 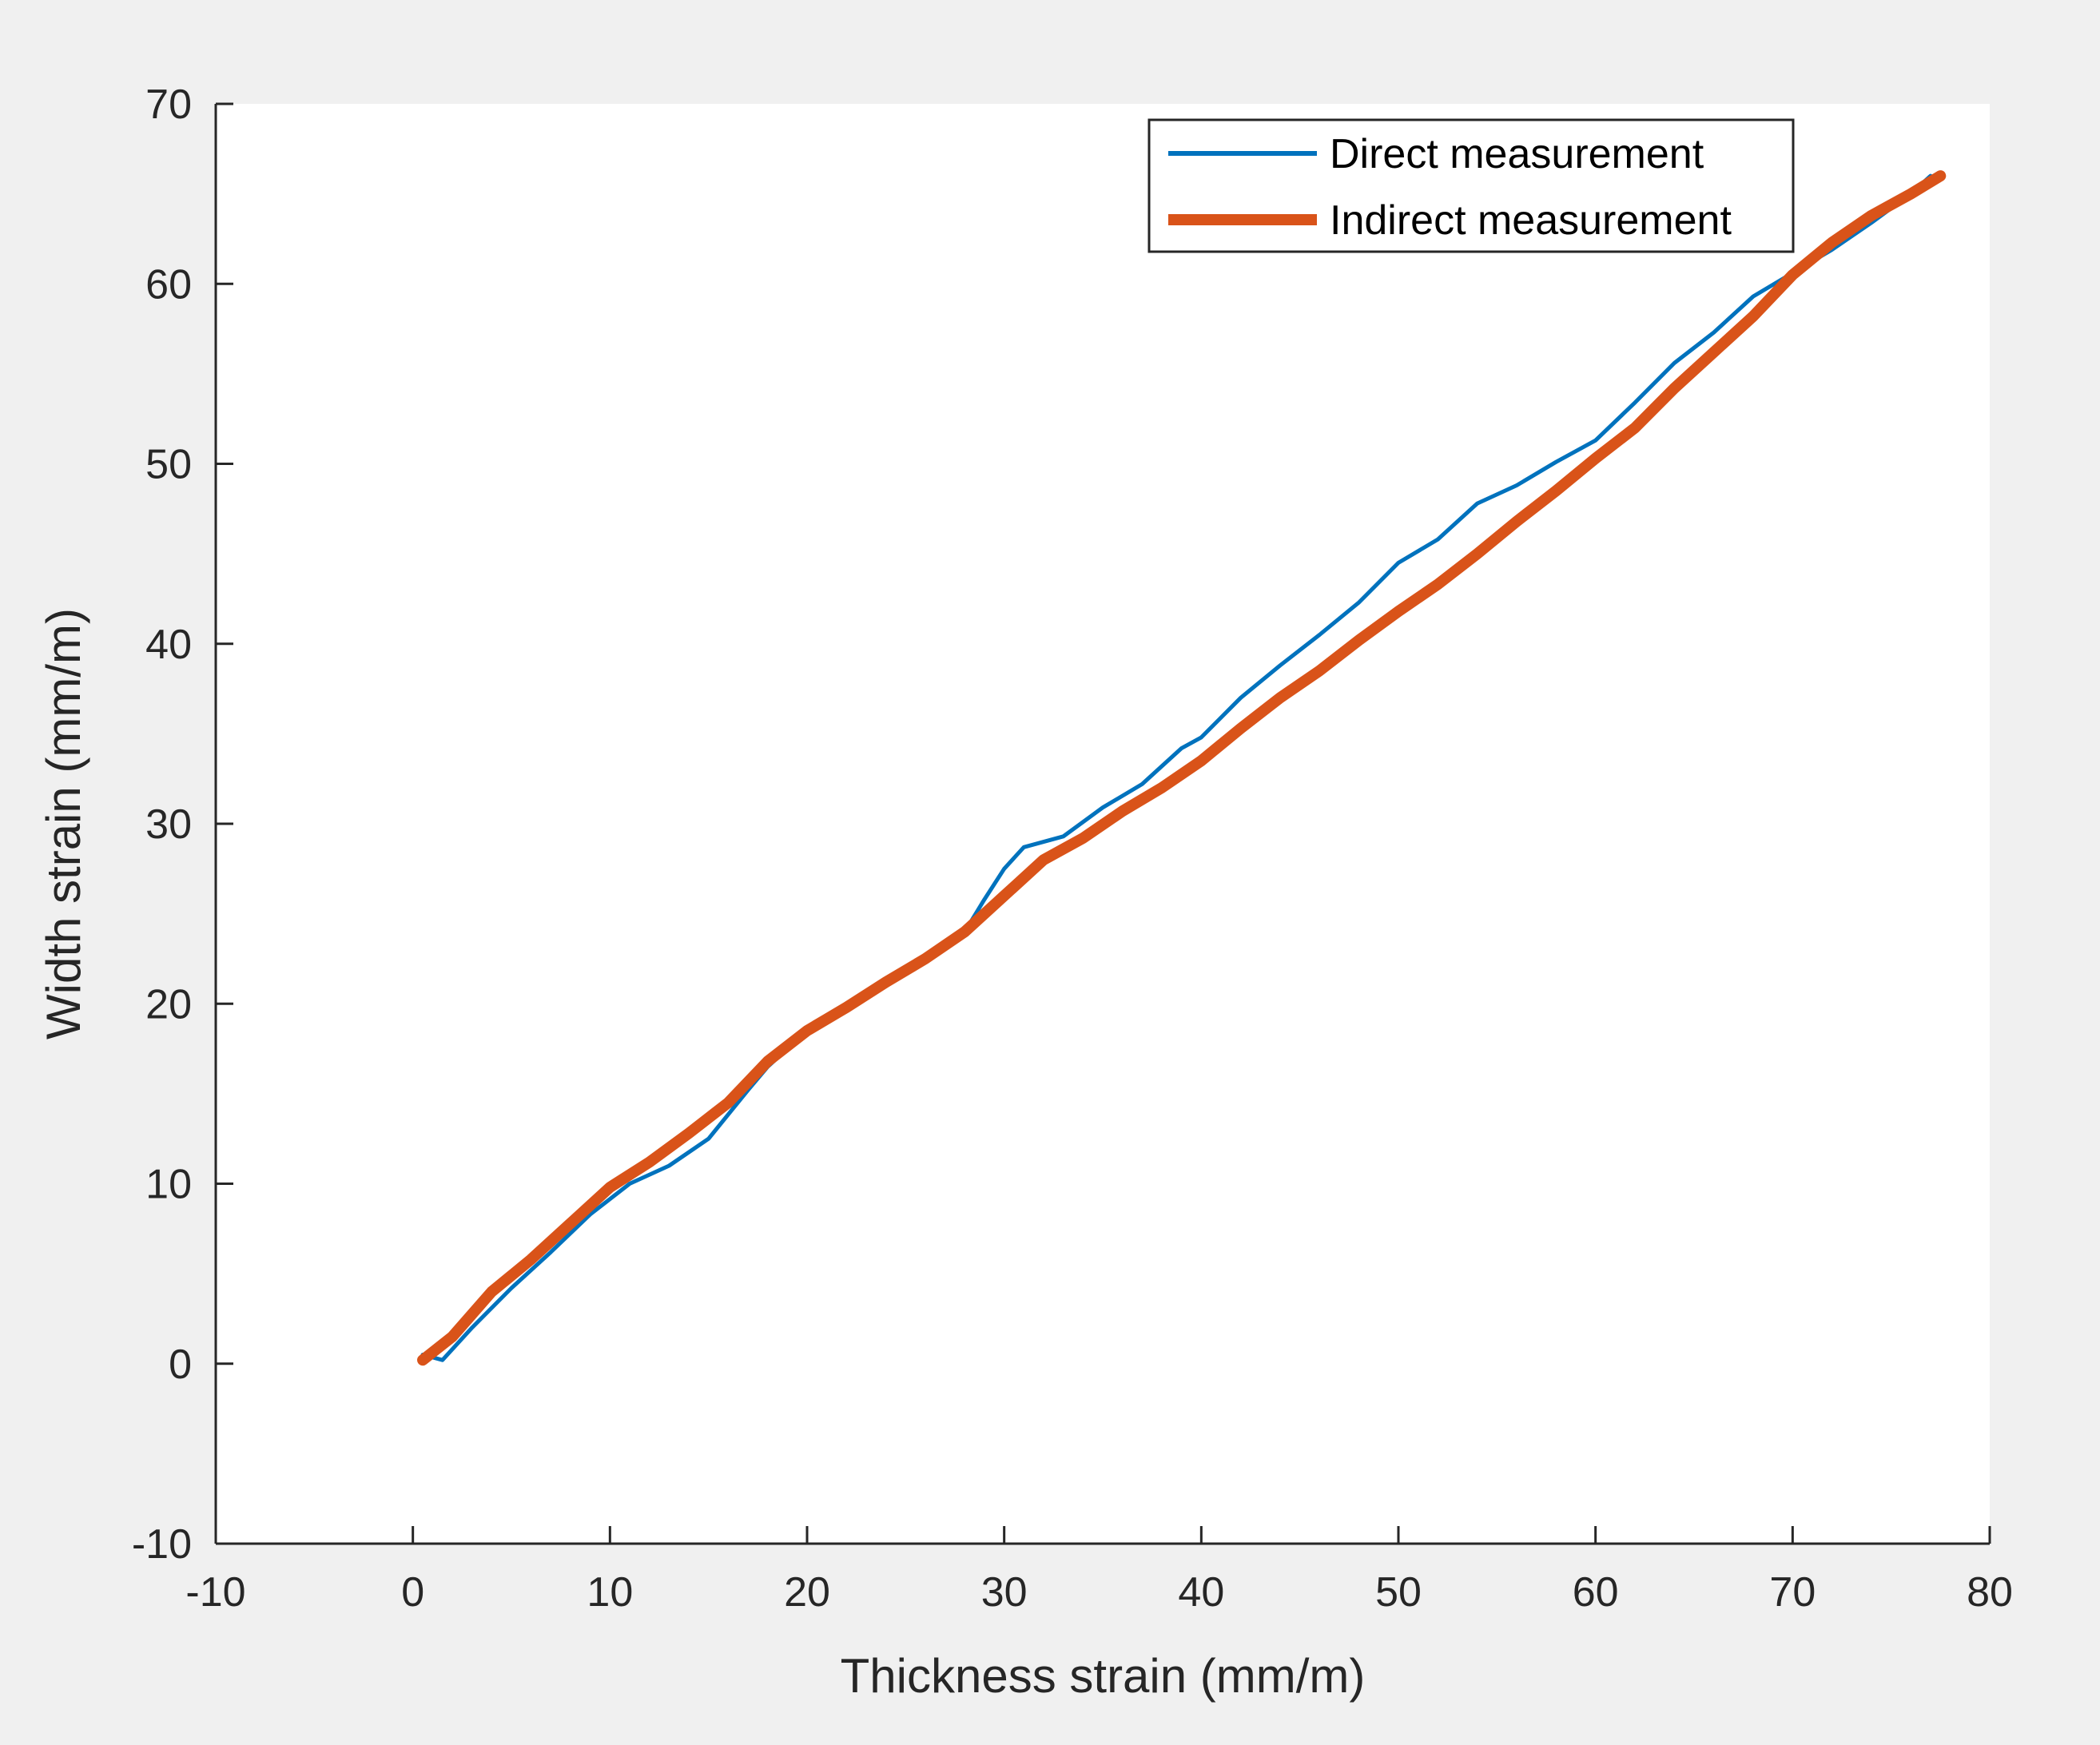 What do you see at coordinates (168, 645) in the screenshot?
I see `y-tick-label: 40` at bounding box center [168, 645].